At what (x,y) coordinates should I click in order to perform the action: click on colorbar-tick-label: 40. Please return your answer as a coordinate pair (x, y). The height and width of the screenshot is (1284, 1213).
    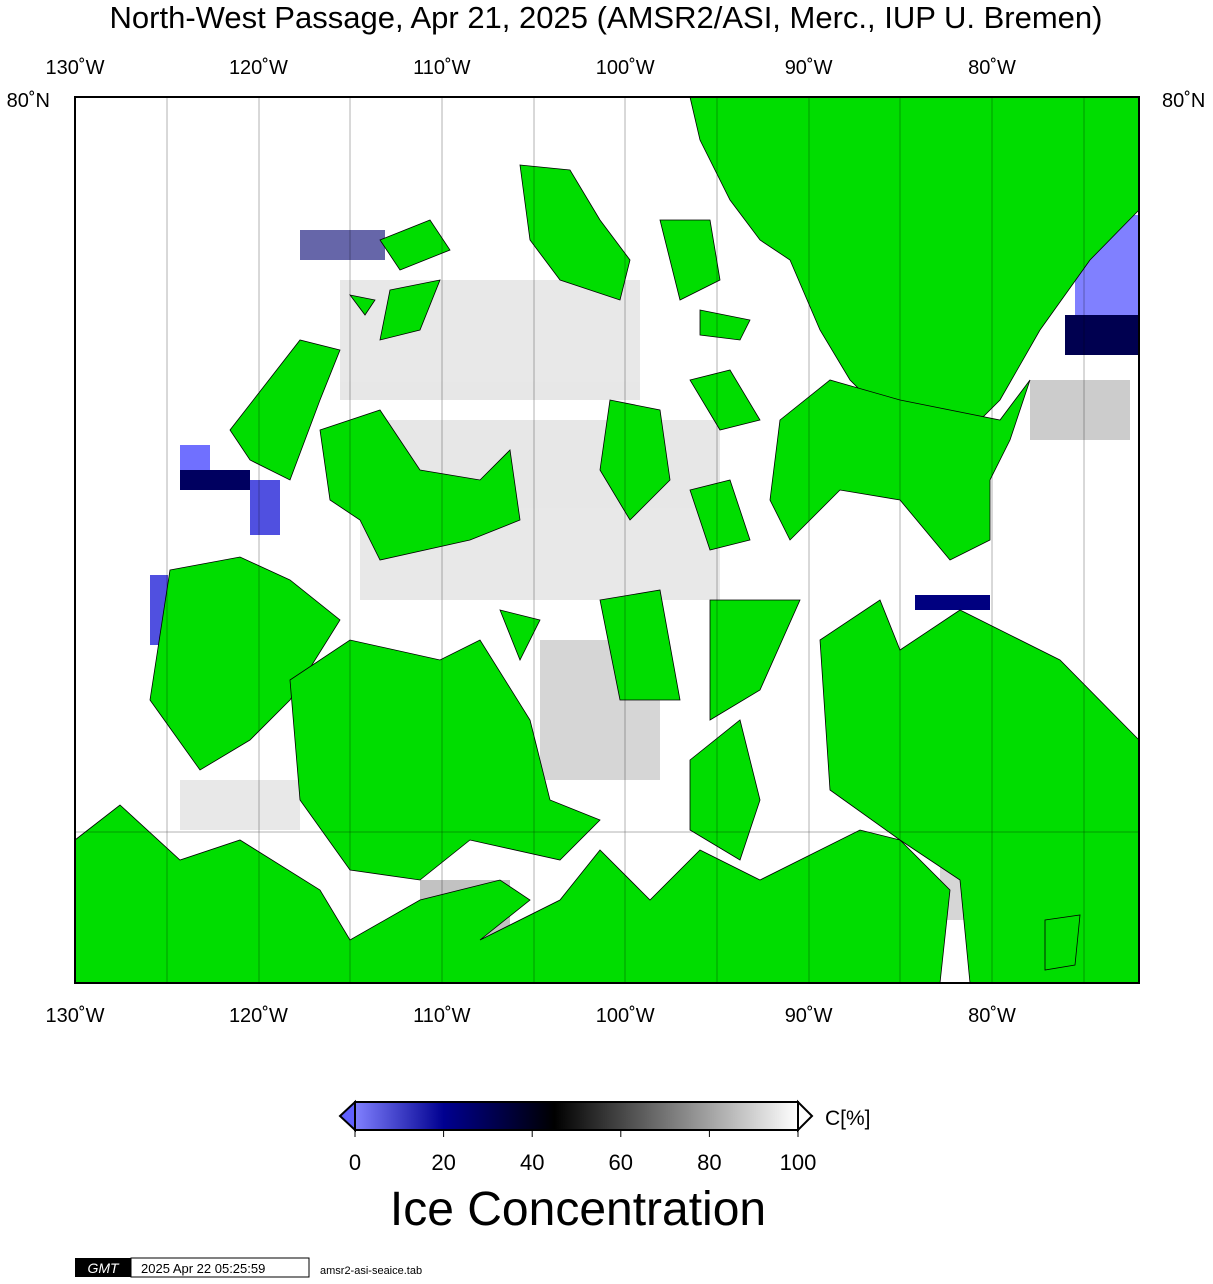
    Looking at the image, I should click on (532, 1162).